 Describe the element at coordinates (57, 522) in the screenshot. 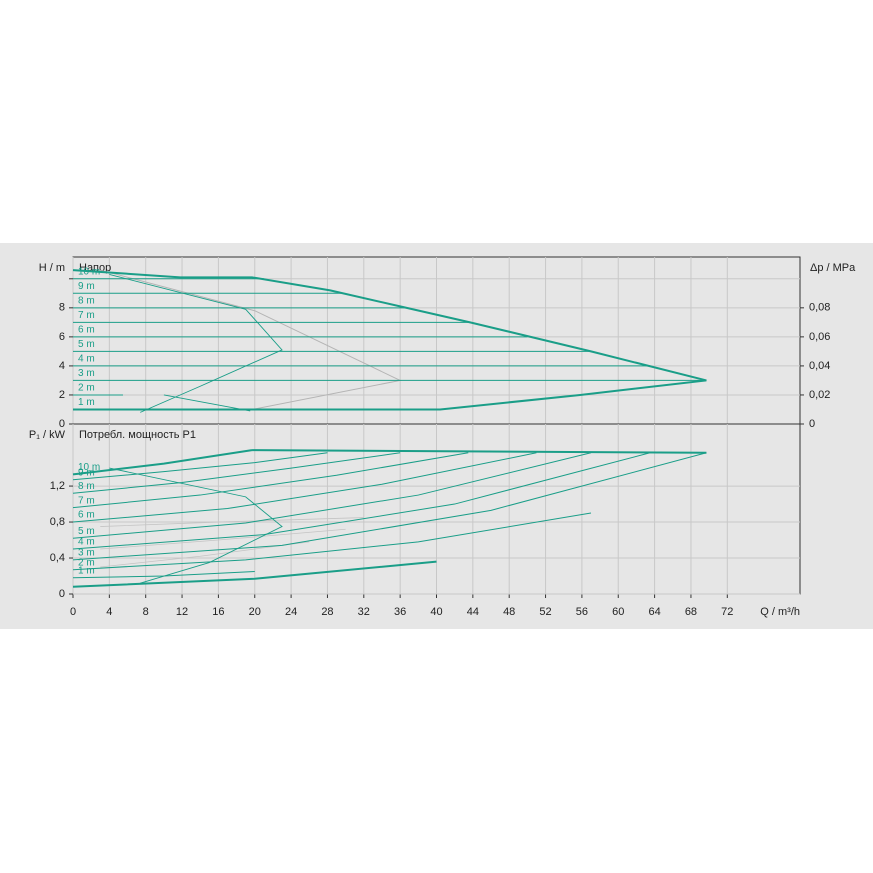

I see `y-tick-label: 0,8` at that location.